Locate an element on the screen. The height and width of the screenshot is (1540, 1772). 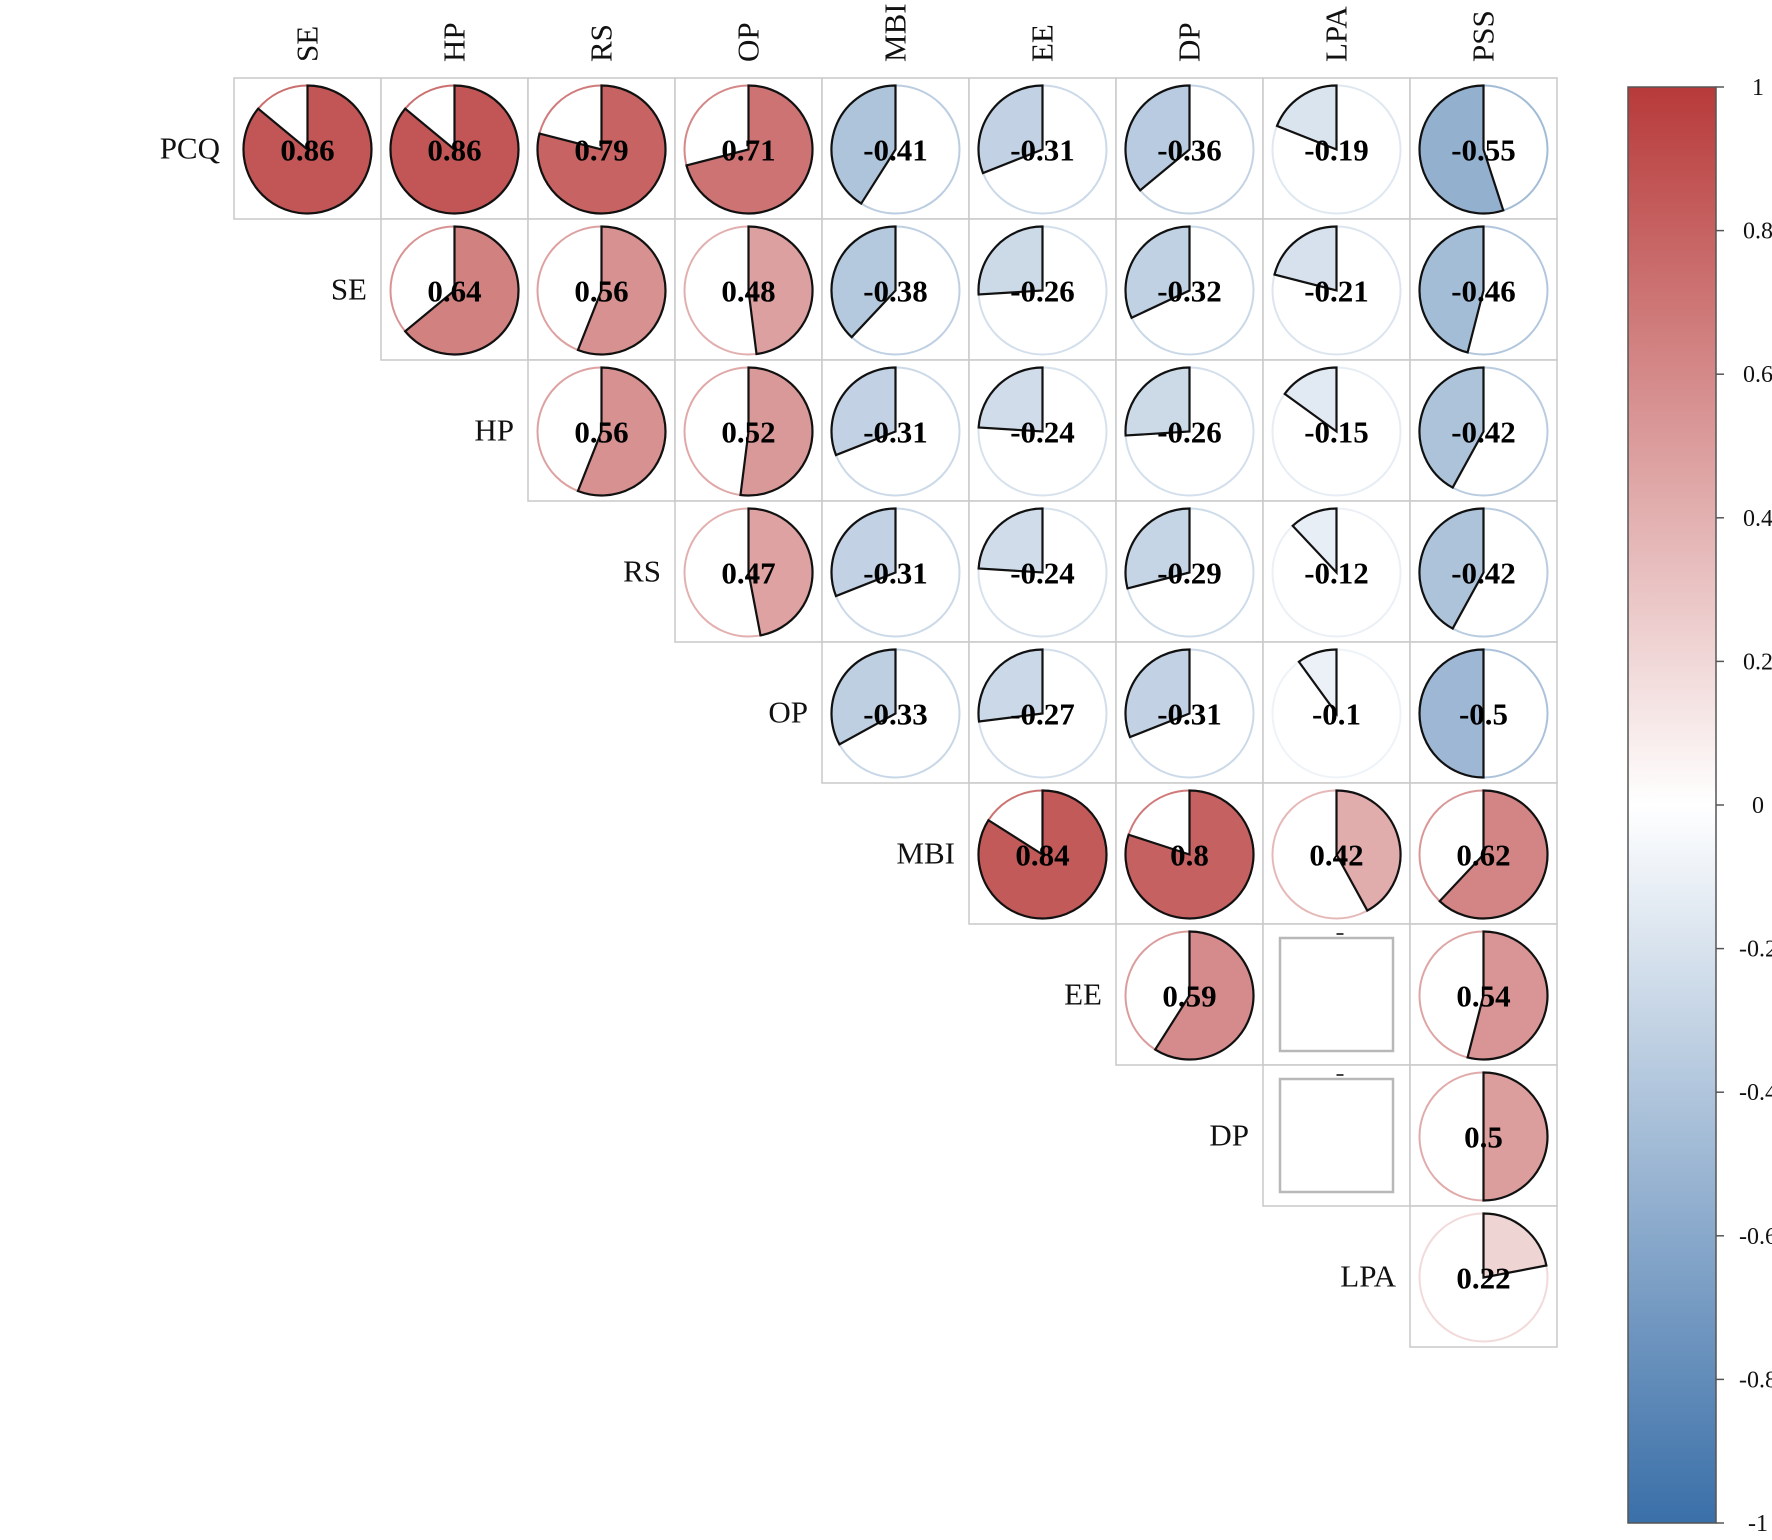
value-label: -0.21 is located at coordinates (1336, 291).